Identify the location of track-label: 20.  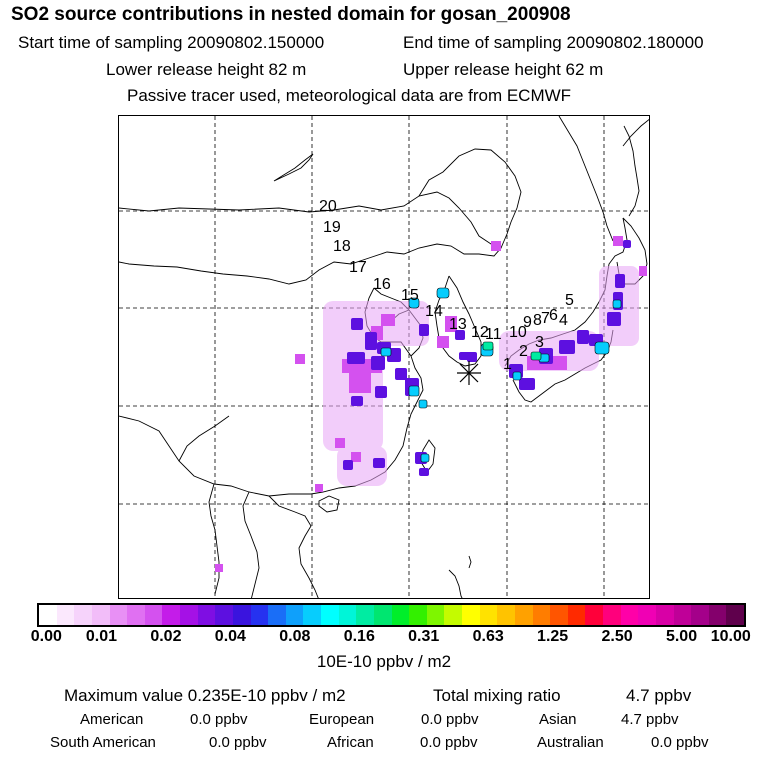
(328, 206).